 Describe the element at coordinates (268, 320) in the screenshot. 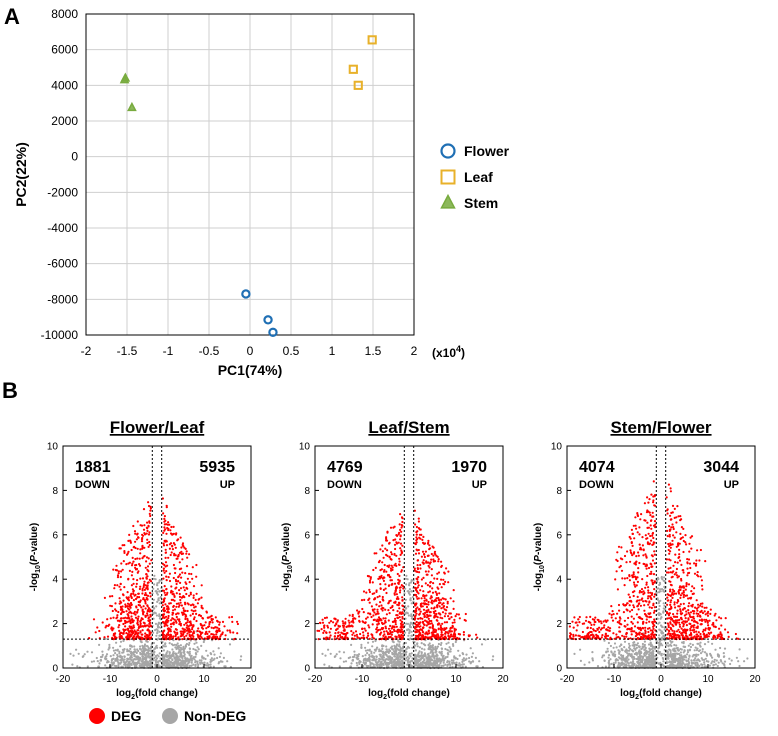

I see `data-point-flower` at that location.